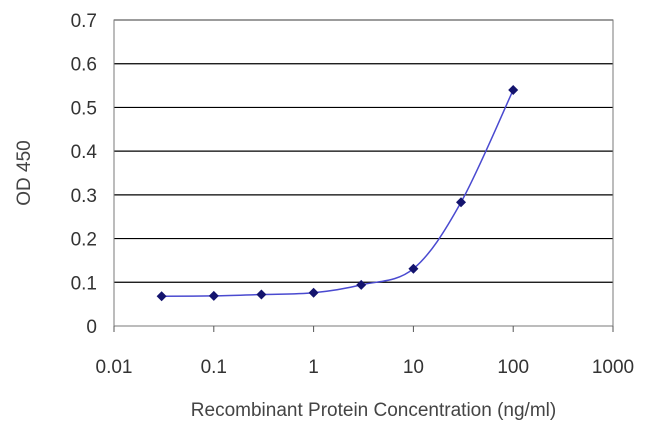 Image resolution: width=650 pixels, height=434 pixels. What do you see at coordinates (114, 367) in the screenshot?
I see `x-tick-label: 0.01` at bounding box center [114, 367].